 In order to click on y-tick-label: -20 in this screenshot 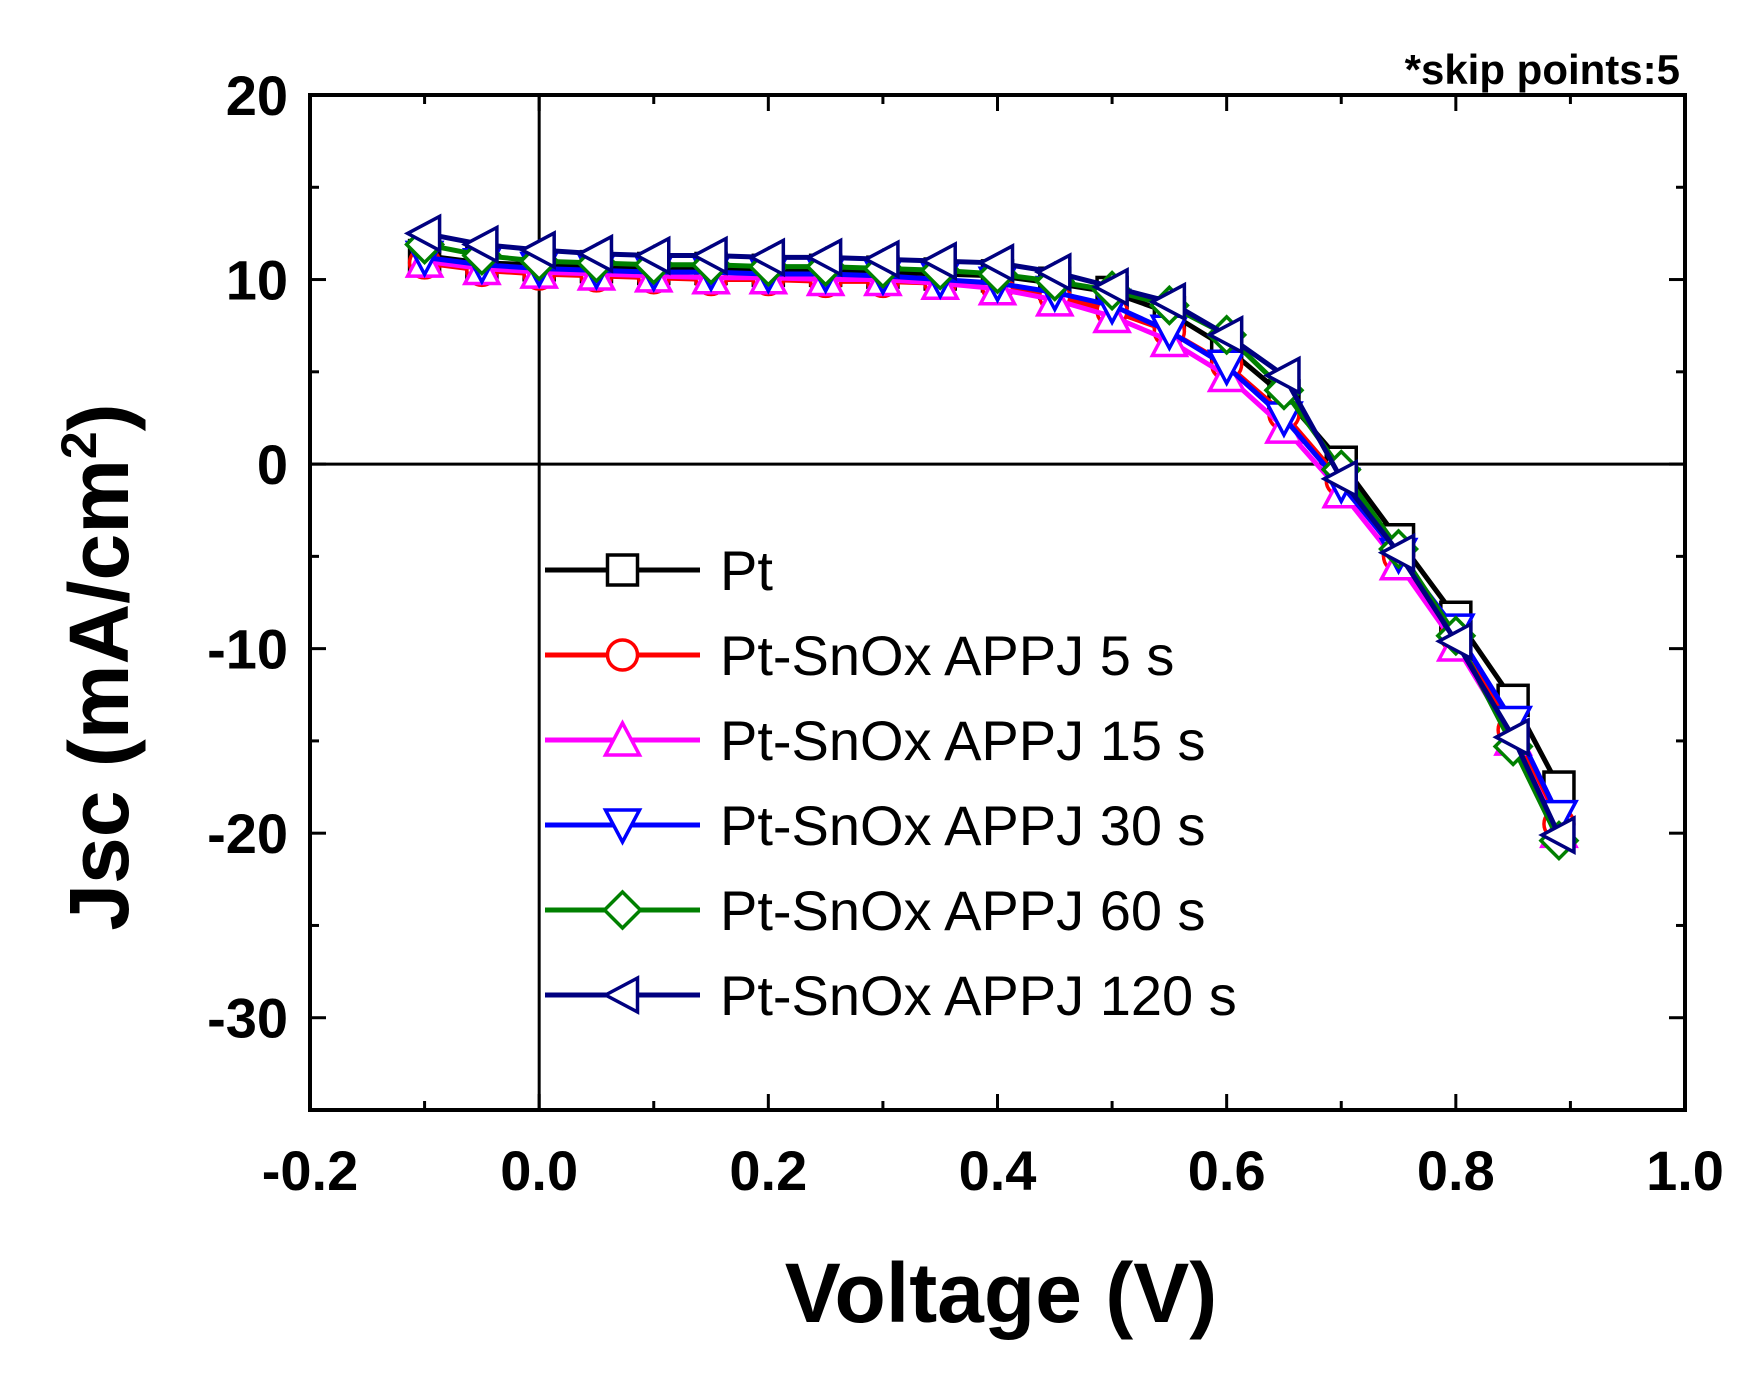, I will do `click(247, 833)`.